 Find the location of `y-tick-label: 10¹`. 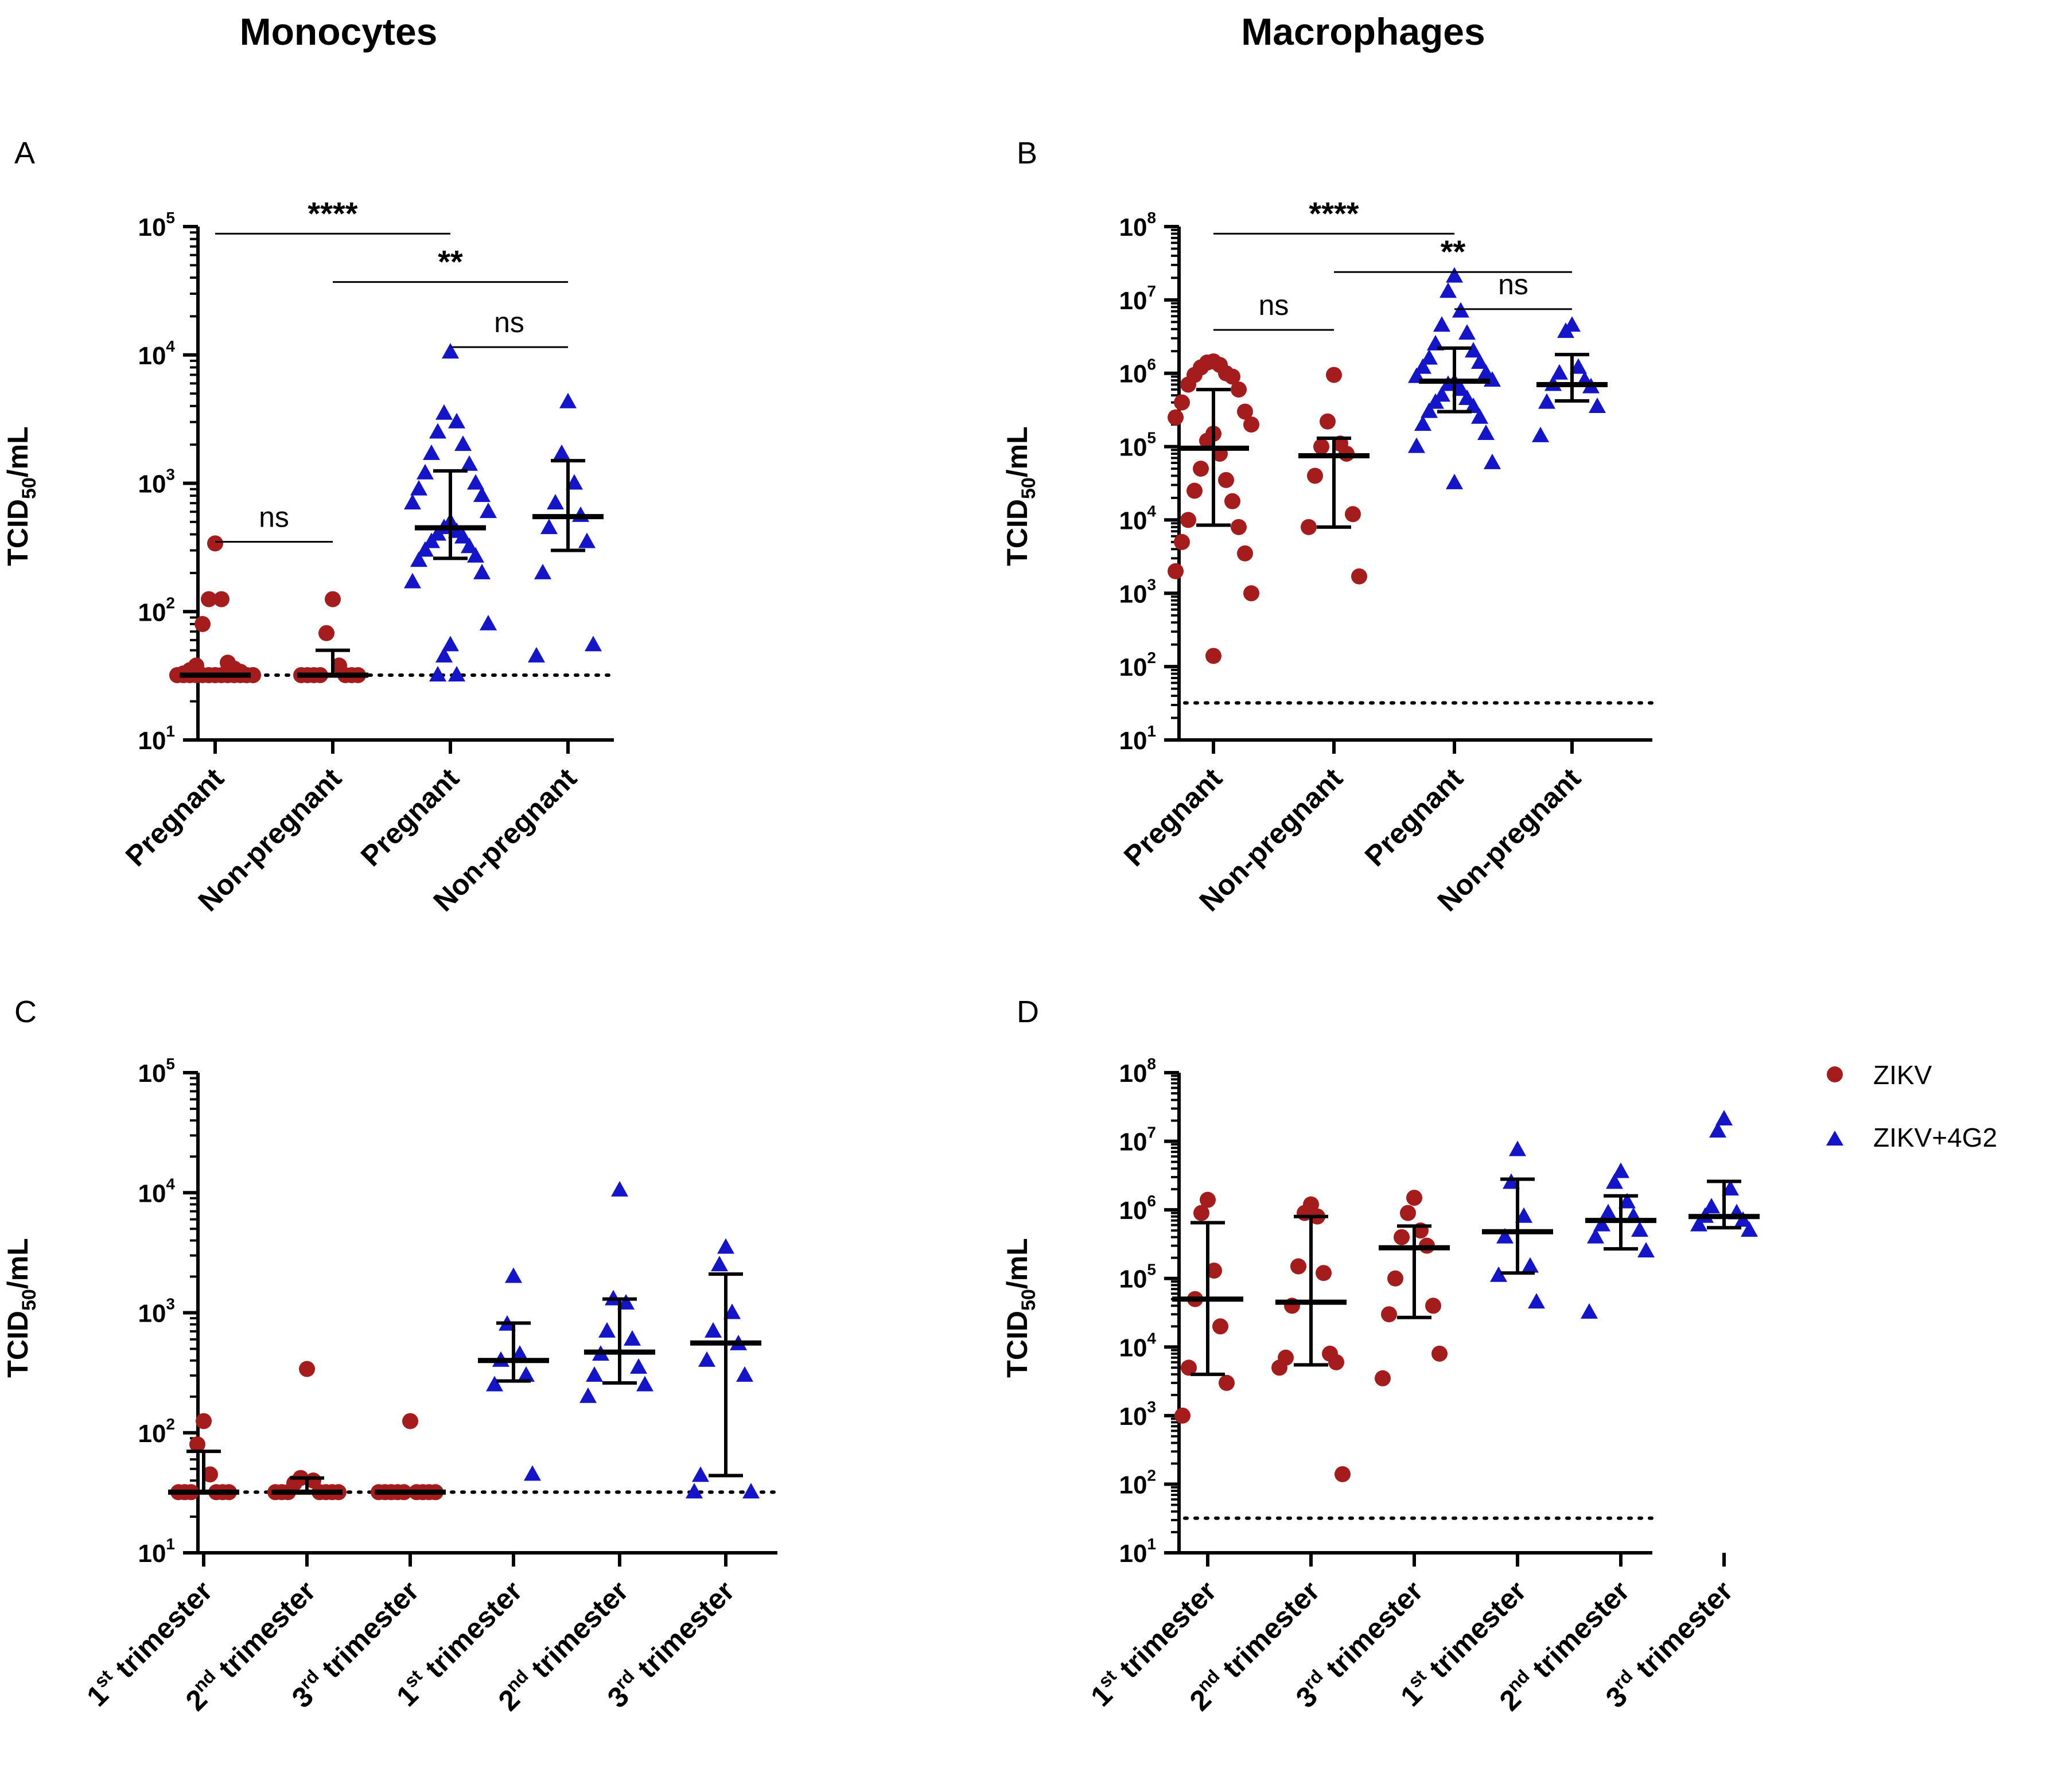

y-tick-label: 10¹ is located at coordinates (156, 738).